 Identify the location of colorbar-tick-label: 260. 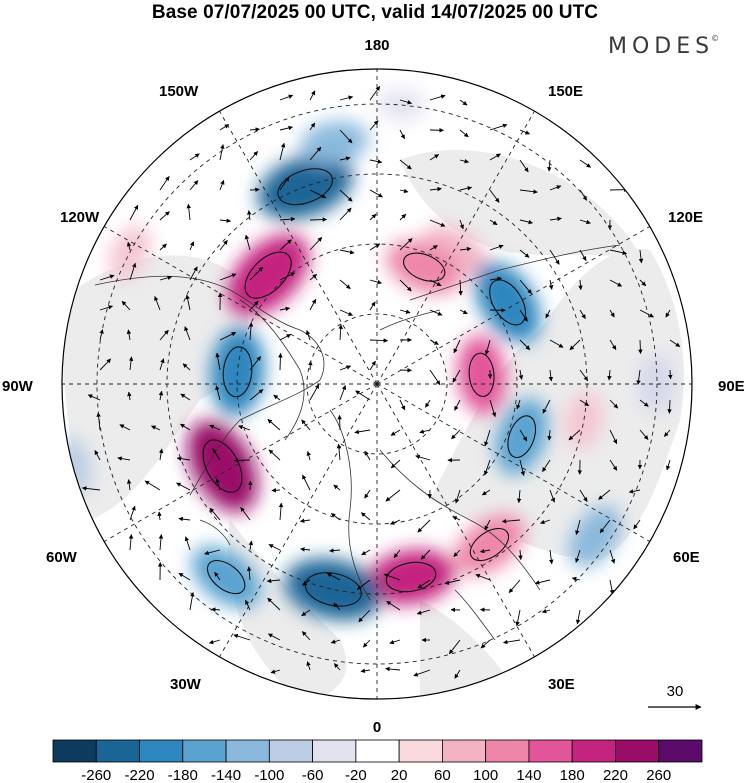
(658, 775).